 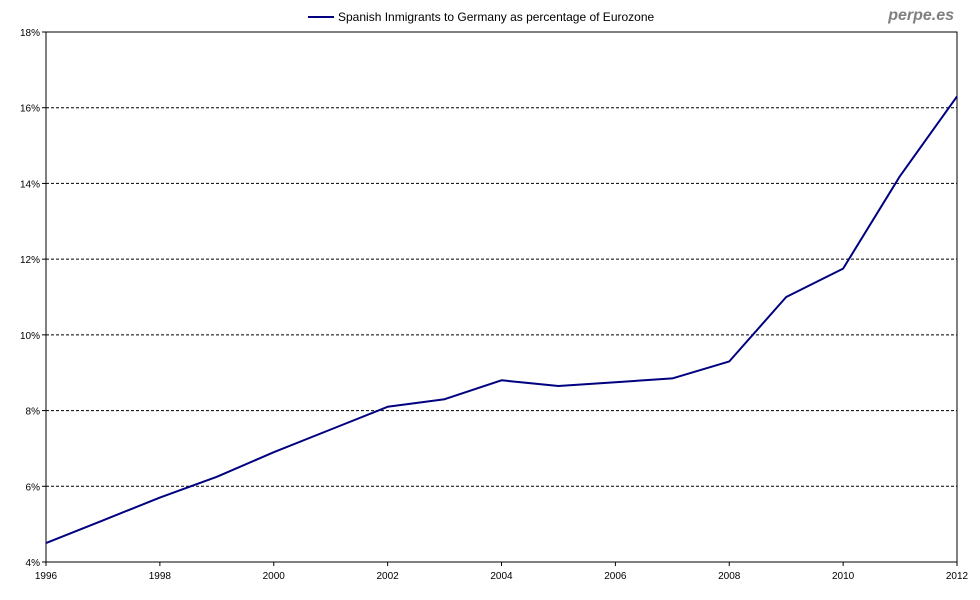 I want to click on x-axis-ticks: 1996 1998 2000 2002 2004 2006 2008 2010 2012, so click(x=502, y=572).